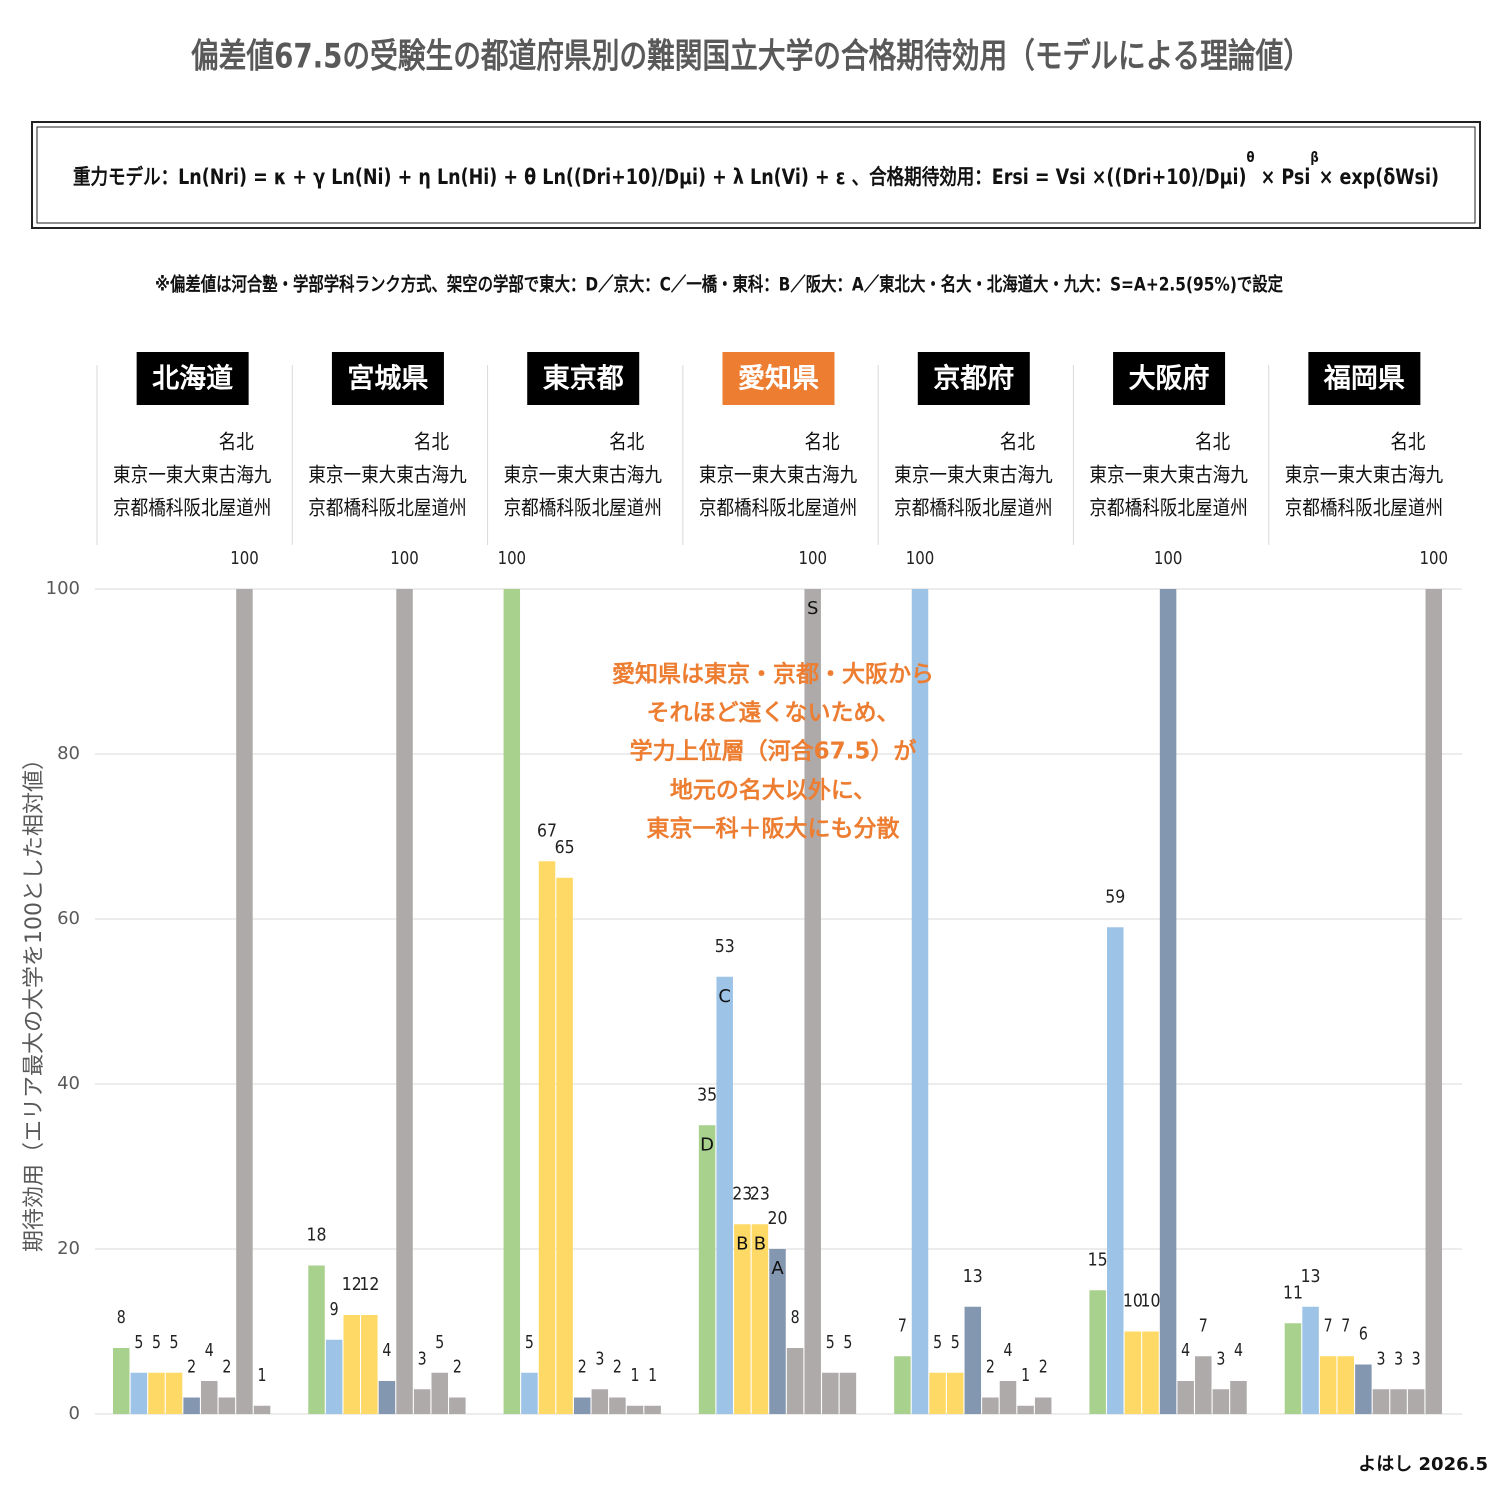  What do you see at coordinates (583, 379) in the screenshot?
I see `group-name: 東京都` at bounding box center [583, 379].